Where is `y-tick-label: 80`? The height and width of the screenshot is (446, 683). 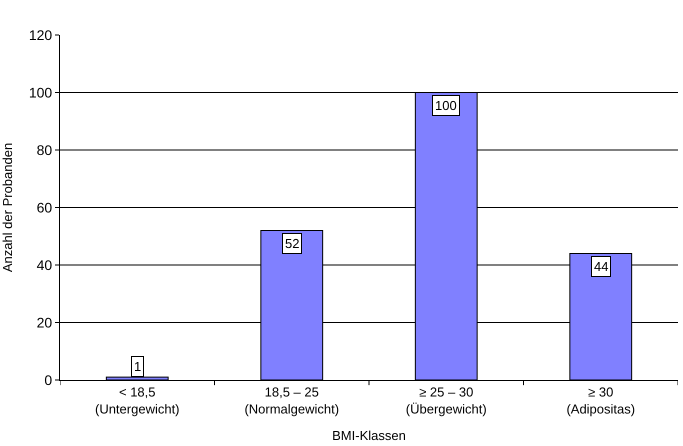
y-tick-label: 80 is located at coordinates (44, 150).